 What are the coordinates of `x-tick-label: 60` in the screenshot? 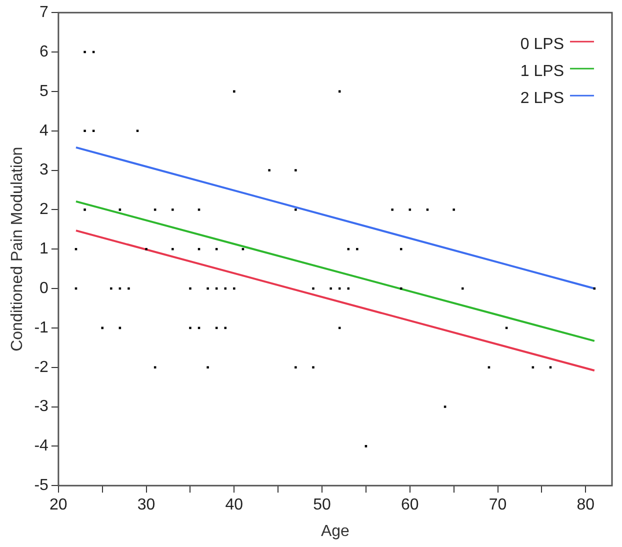 It's located at (410, 505).